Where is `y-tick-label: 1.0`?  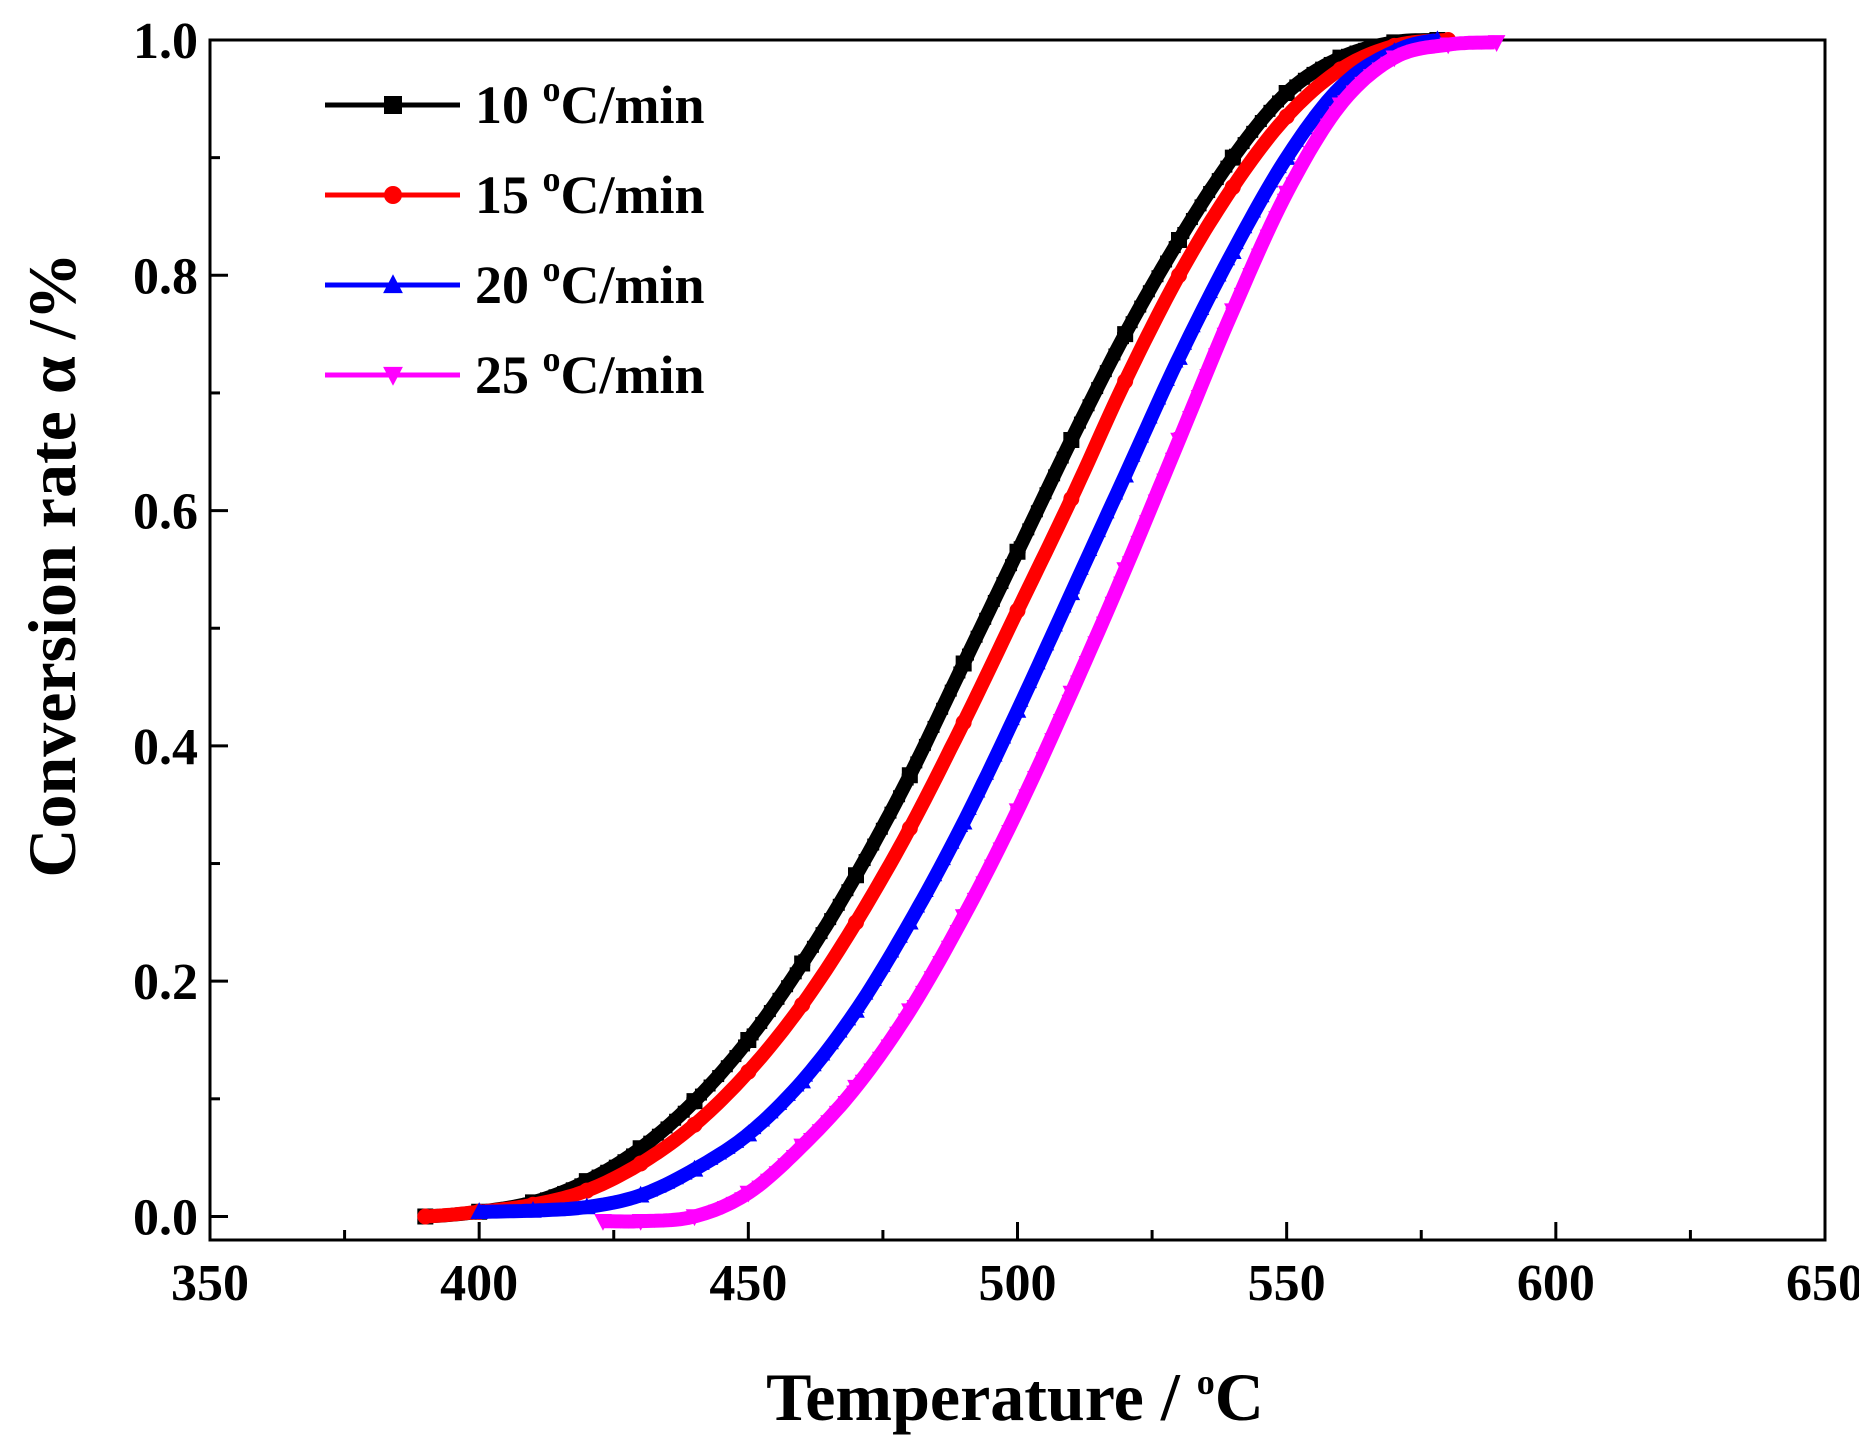 y-tick-label: 1.0 is located at coordinates (165, 41).